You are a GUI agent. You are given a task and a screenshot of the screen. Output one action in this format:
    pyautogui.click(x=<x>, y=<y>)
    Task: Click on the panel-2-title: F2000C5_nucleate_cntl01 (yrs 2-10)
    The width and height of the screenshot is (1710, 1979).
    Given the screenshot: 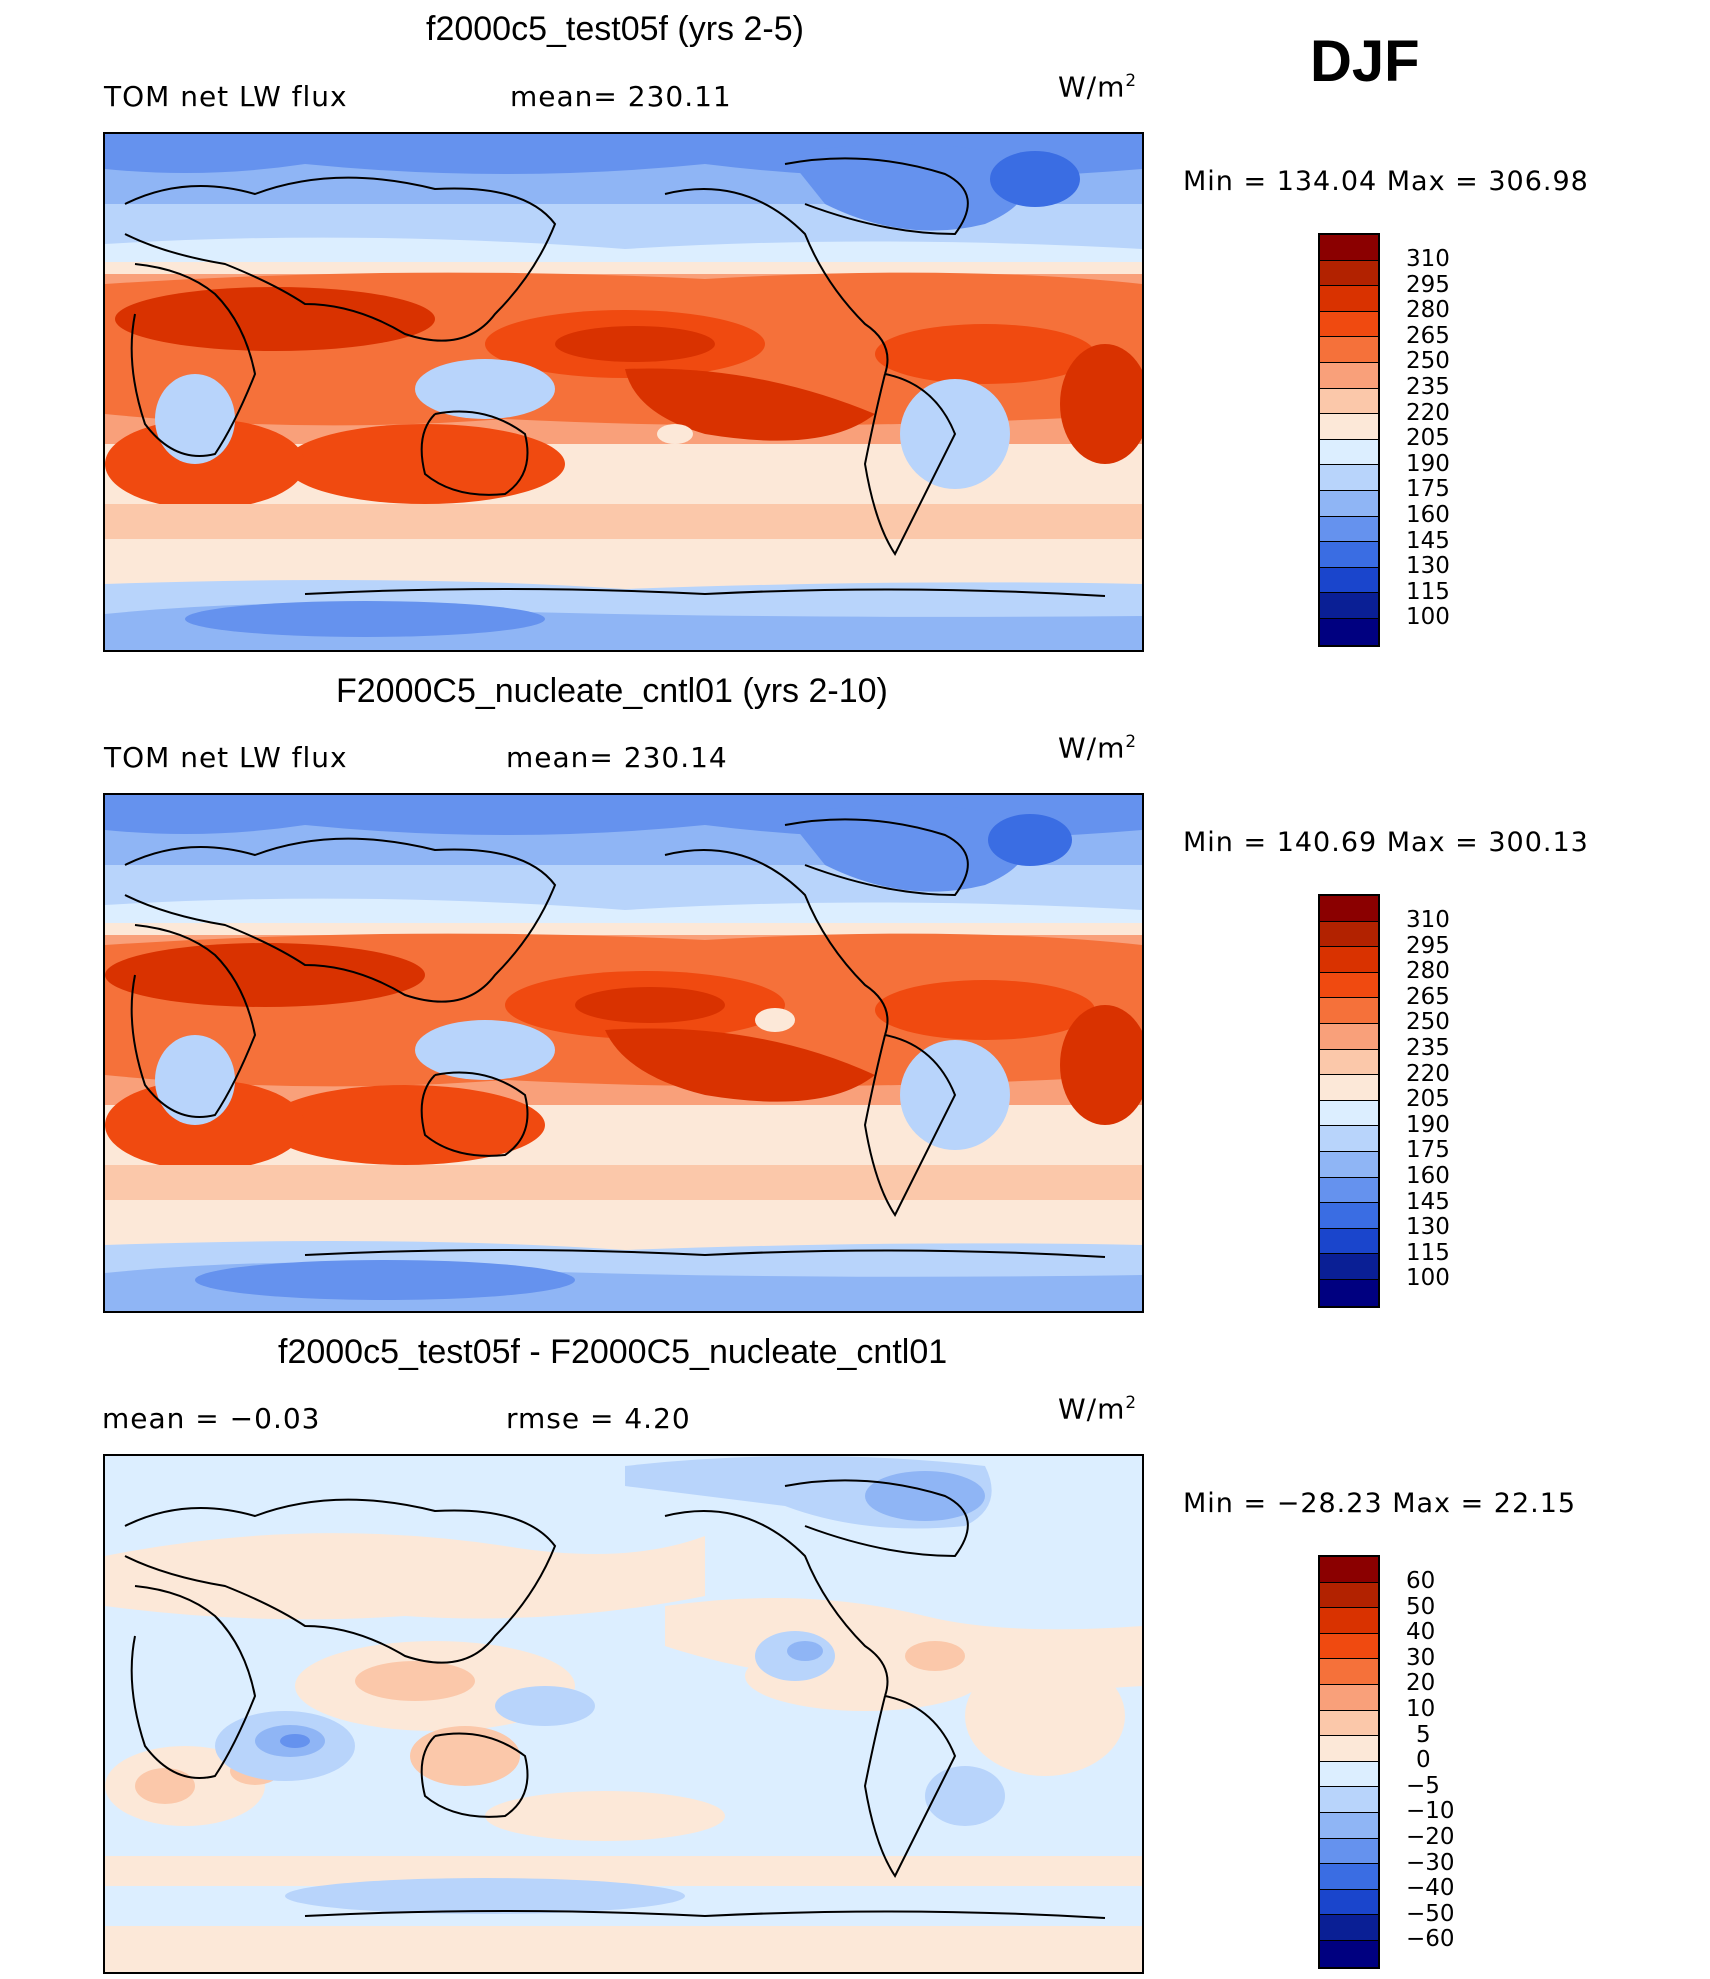 What is the action you would take?
    pyautogui.click(x=612, y=691)
    